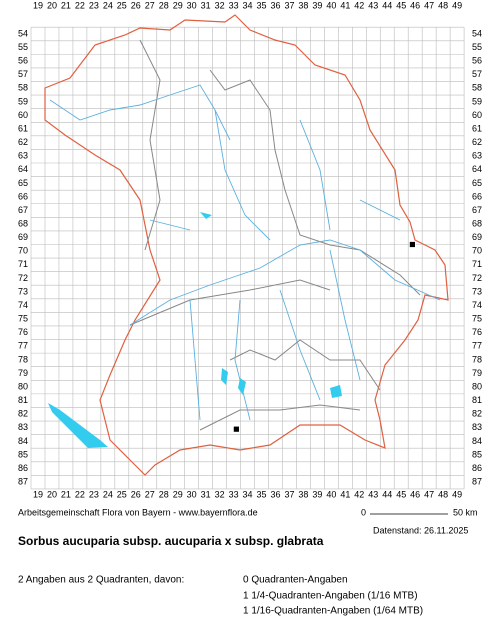 This screenshot has width=500, height=625. What do you see at coordinates (23, 128) in the screenshot?
I see `y-label: 61` at bounding box center [23, 128].